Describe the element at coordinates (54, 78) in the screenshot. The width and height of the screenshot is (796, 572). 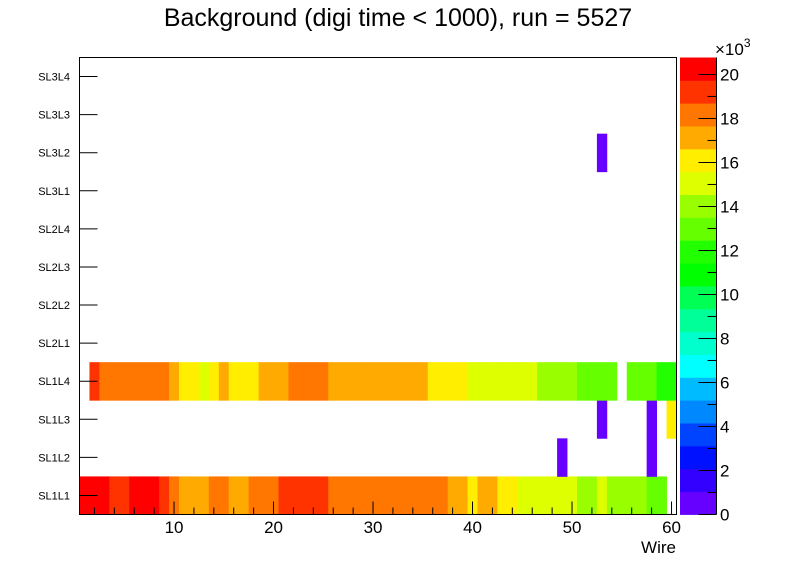
I see `y-tick-label: SL3L4` at that location.